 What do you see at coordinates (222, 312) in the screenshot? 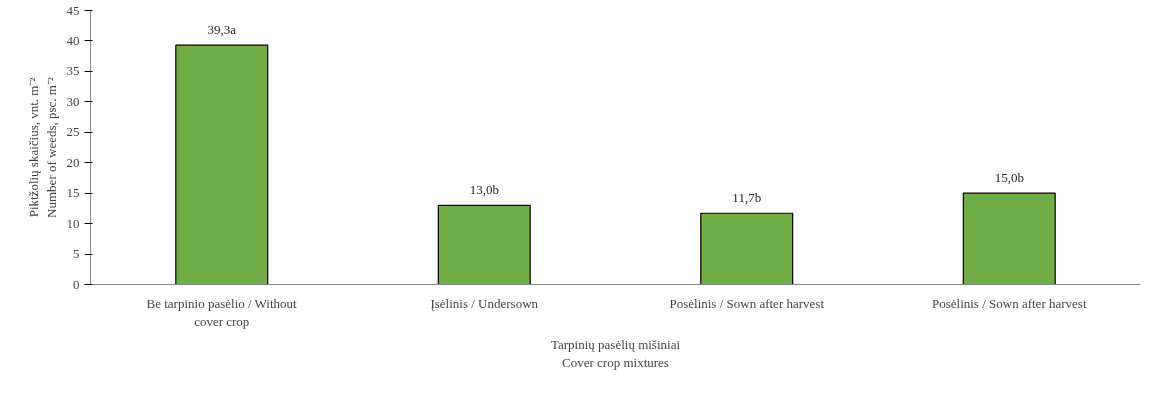
I see `x-tick-label: Be tarpinio pasėlio / Without cover crop` at bounding box center [222, 312].